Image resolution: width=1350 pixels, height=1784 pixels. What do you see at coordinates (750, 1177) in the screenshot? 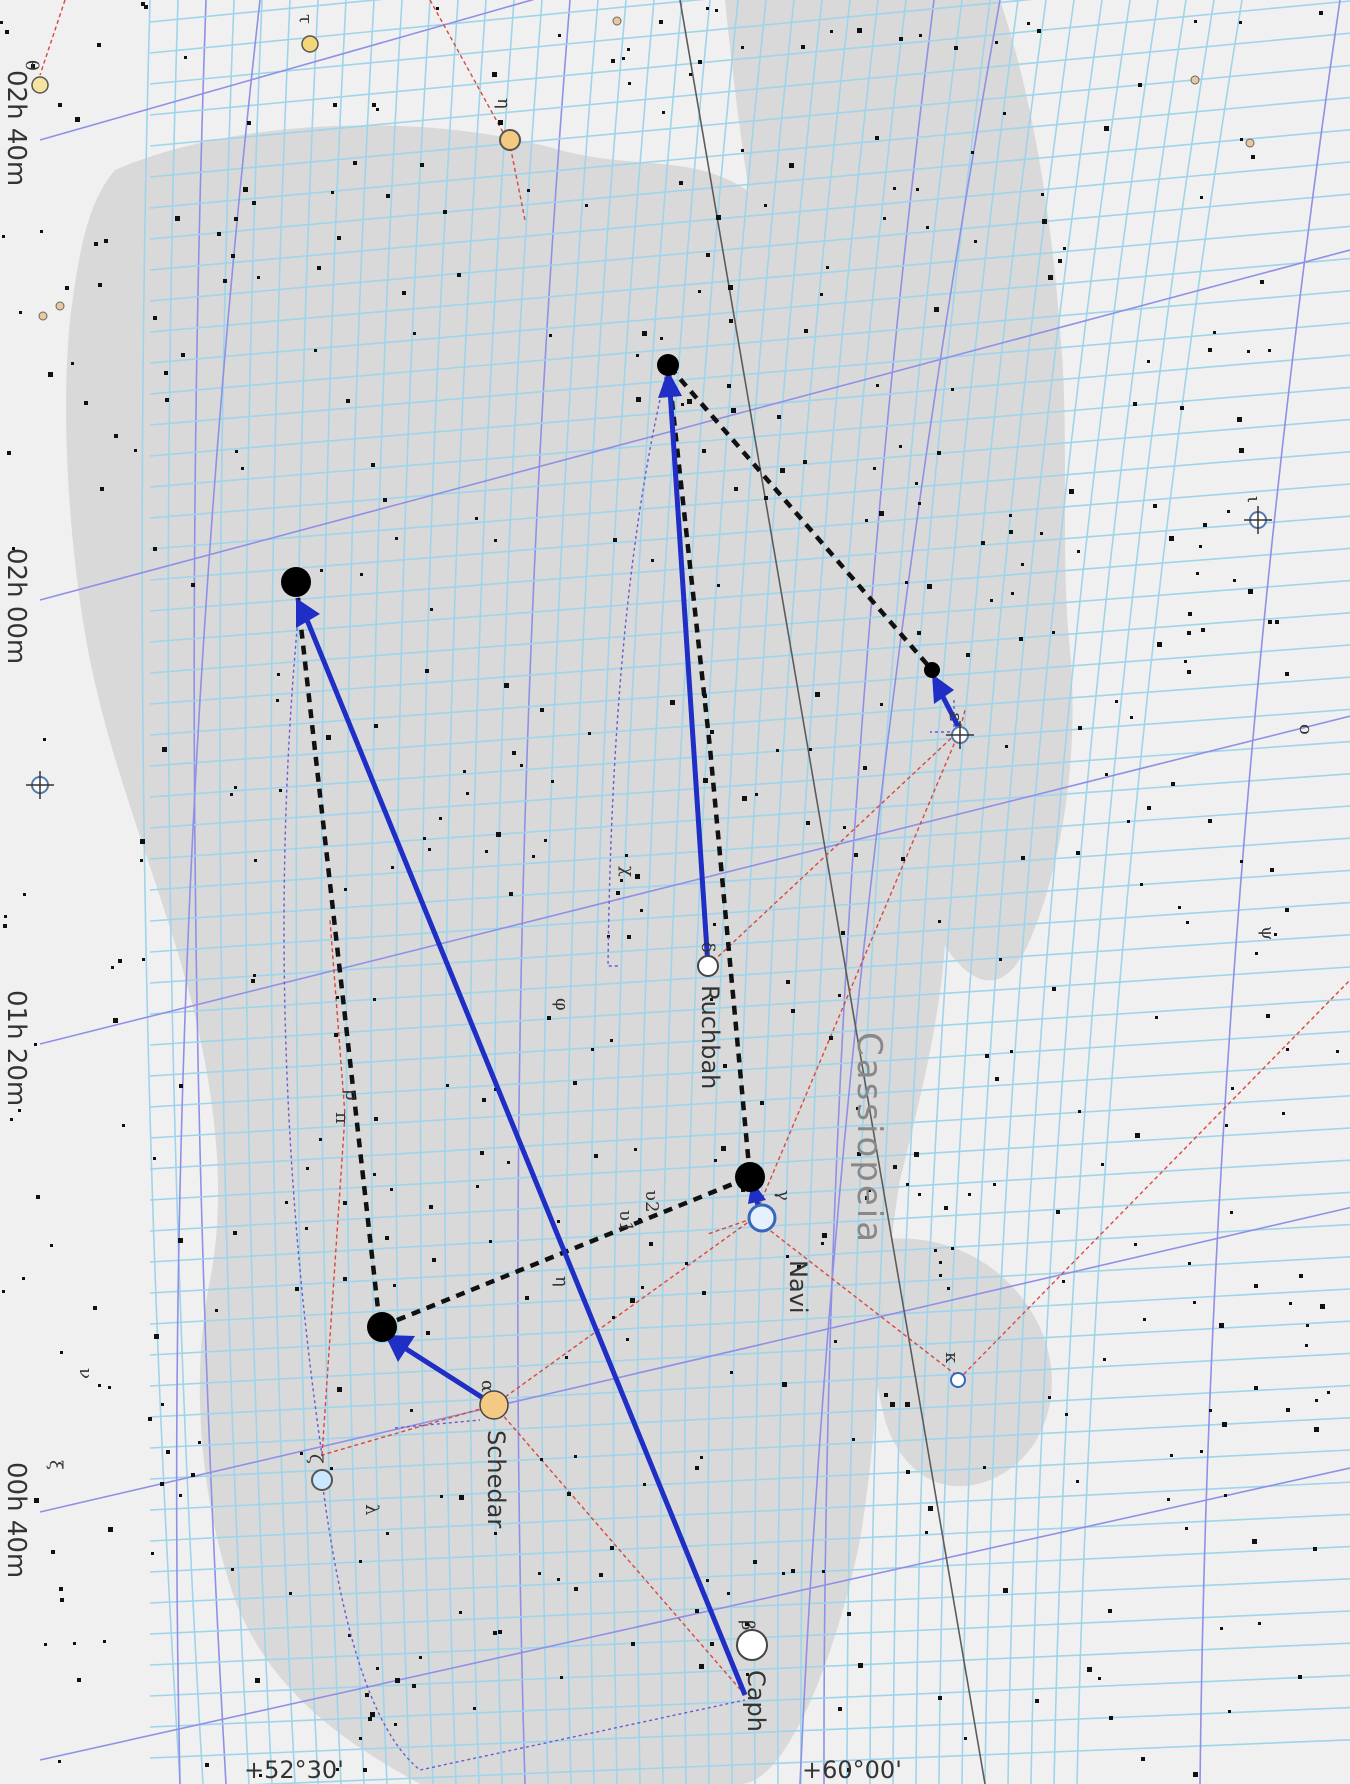
I see `future-navi` at bounding box center [750, 1177].